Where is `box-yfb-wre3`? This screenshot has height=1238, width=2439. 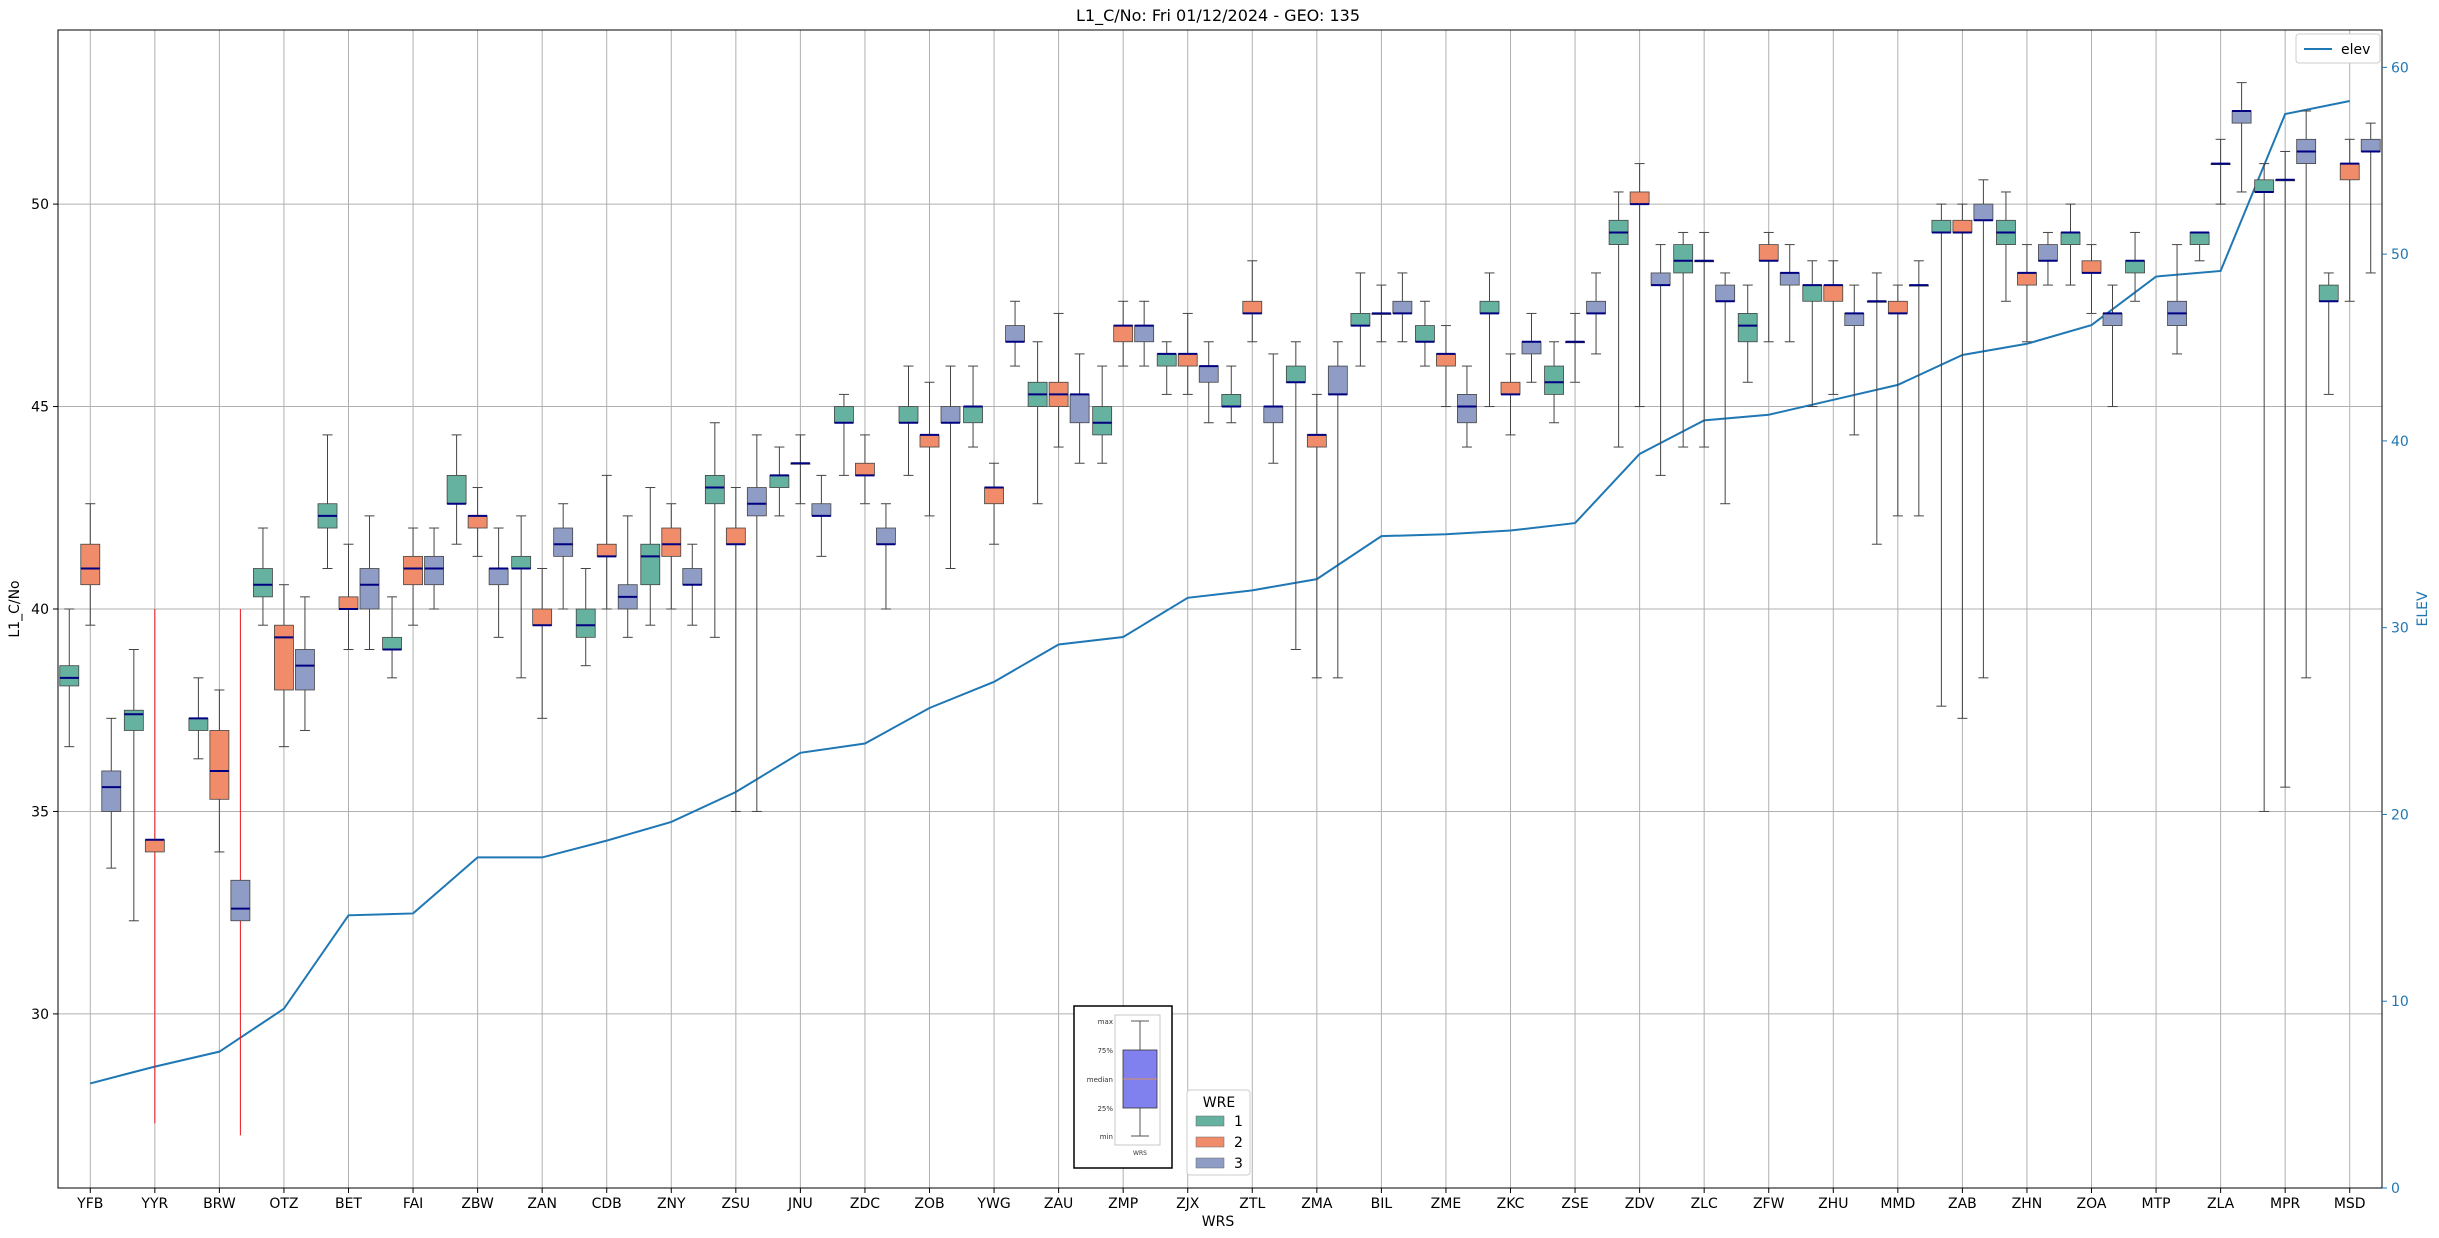 box-yfb-wre3 is located at coordinates (111, 793).